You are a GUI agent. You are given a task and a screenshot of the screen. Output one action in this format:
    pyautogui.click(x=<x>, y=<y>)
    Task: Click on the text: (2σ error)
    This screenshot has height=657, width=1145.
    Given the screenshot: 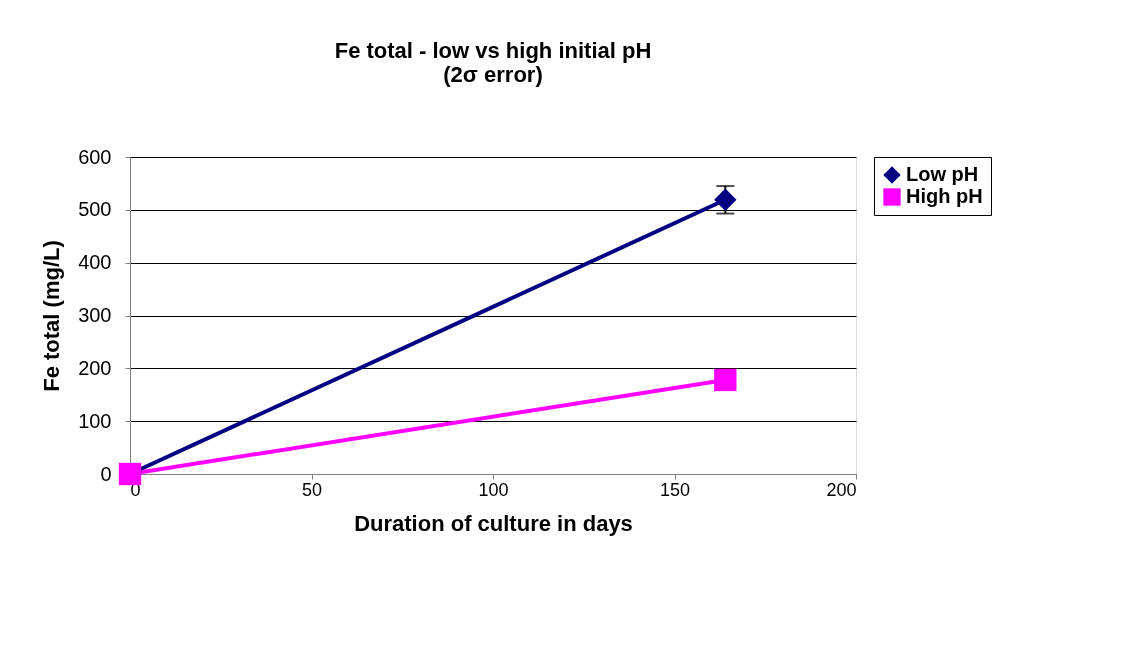 What is the action you would take?
    pyautogui.click(x=493, y=74)
    